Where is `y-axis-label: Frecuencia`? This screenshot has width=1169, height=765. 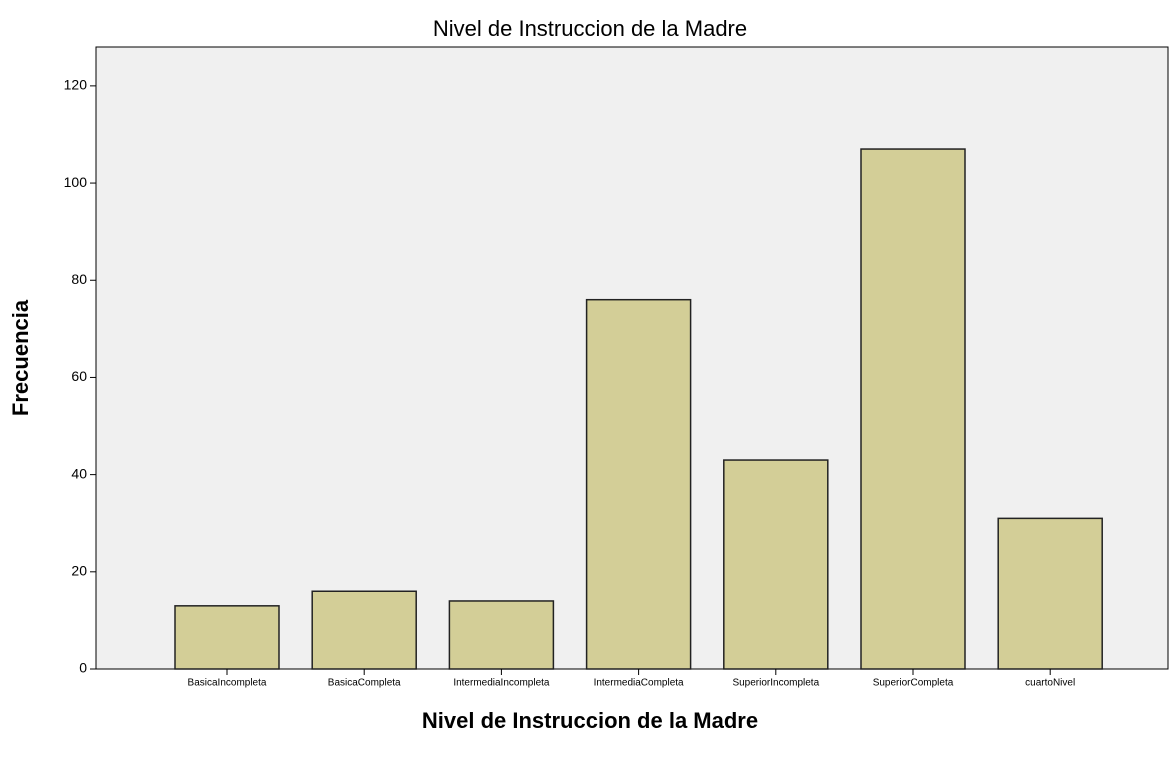 y-axis-label: Frecuencia is located at coordinates (20, 357).